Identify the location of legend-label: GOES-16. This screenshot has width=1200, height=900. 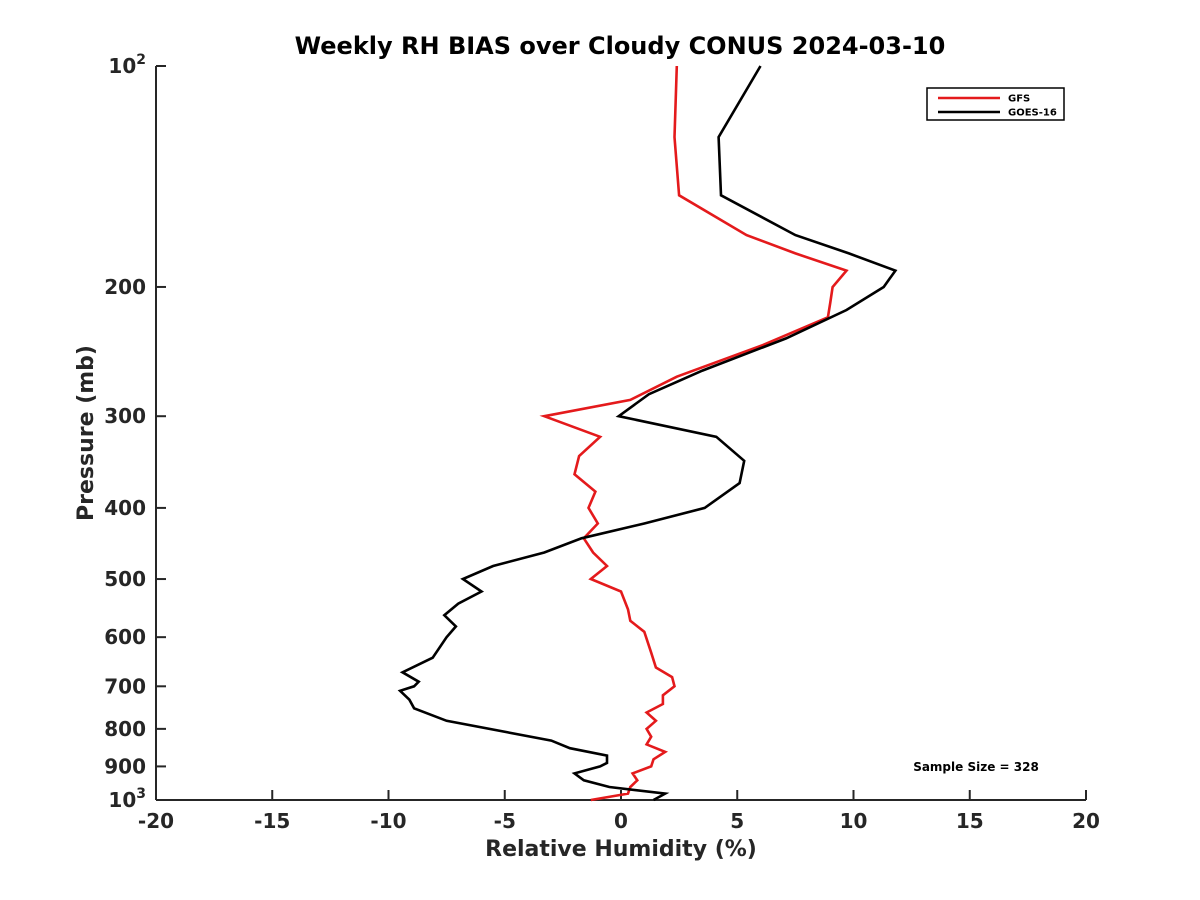
(1032, 113).